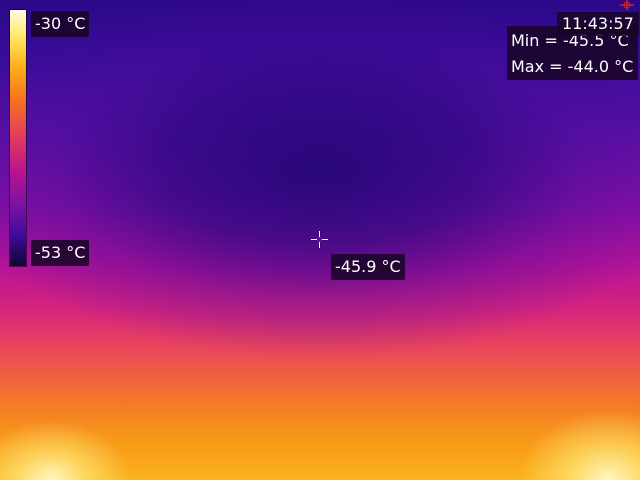 This screenshot has height=480, width=640. Describe the element at coordinates (598, 24) in the screenshot. I see `clock: 11:43:57` at that location.